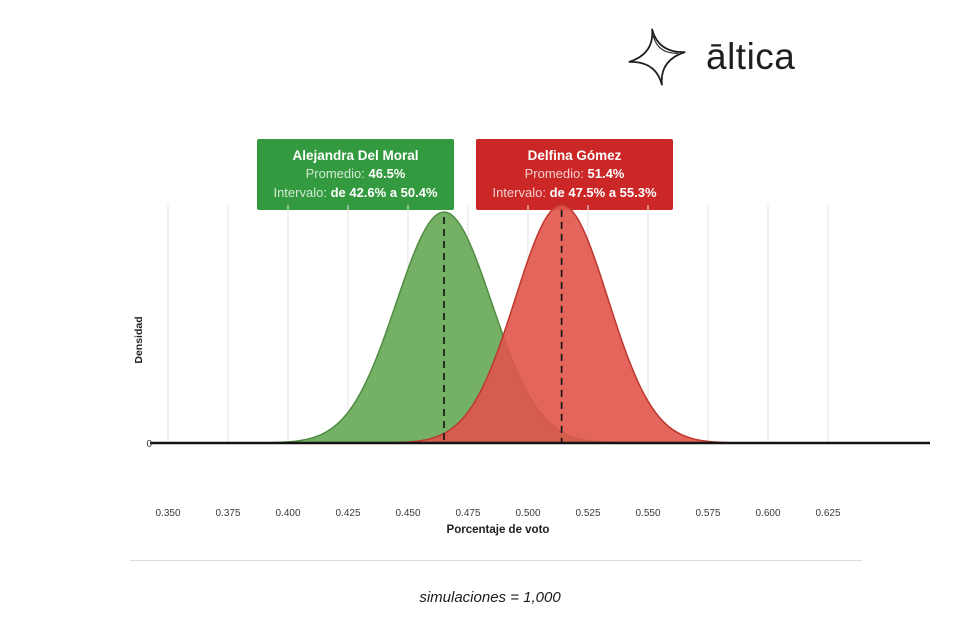 The width and height of the screenshot is (980, 620). What do you see at coordinates (574, 155) in the screenshot?
I see `candidate-name: Delfina Gómez` at bounding box center [574, 155].